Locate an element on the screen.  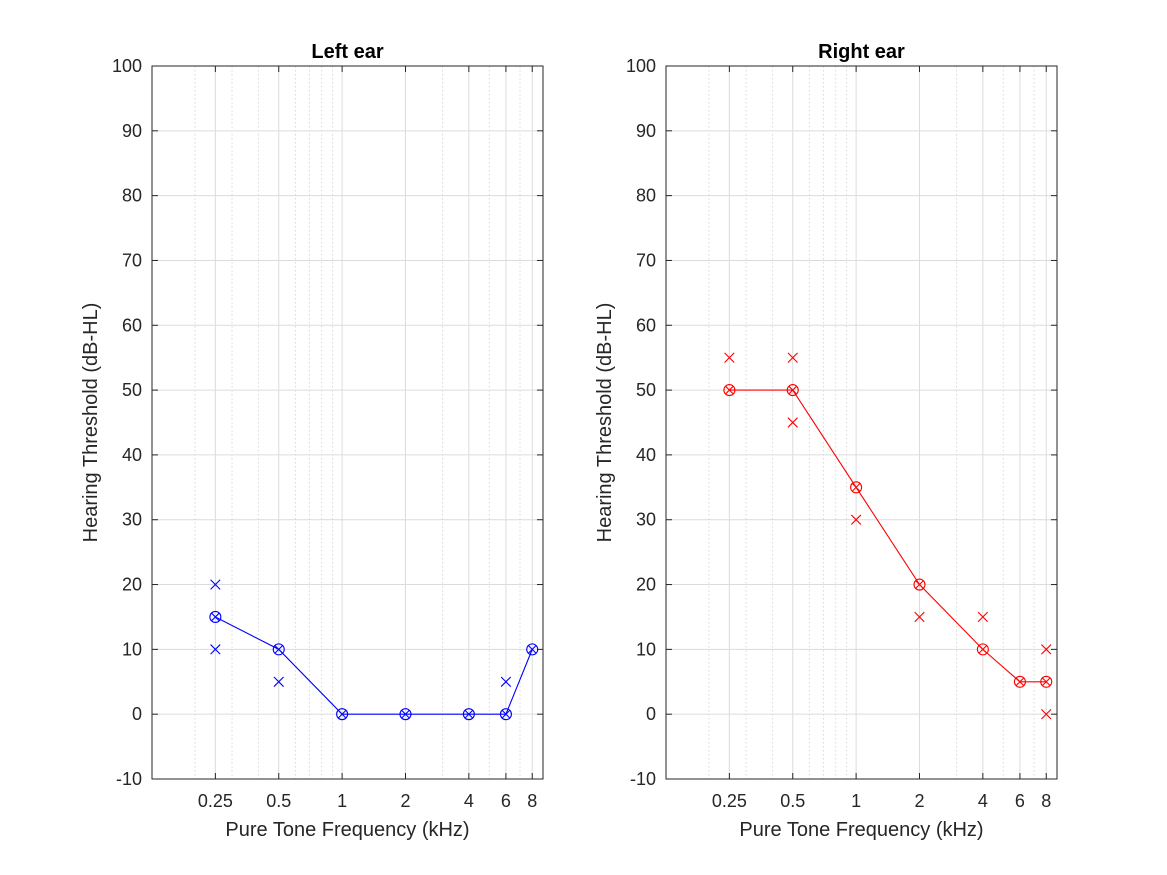
y-tick-label: 20 is located at coordinates (646, 585).